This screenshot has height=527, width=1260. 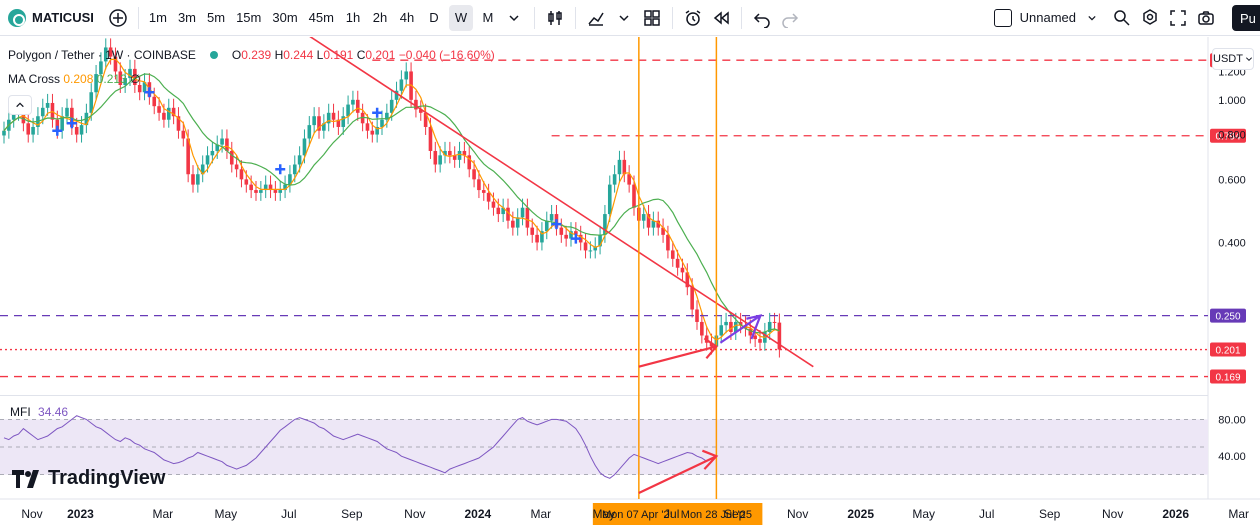 What do you see at coordinates (321, 17) in the screenshot?
I see `timeframe-45m: 45m` at bounding box center [321, 17].